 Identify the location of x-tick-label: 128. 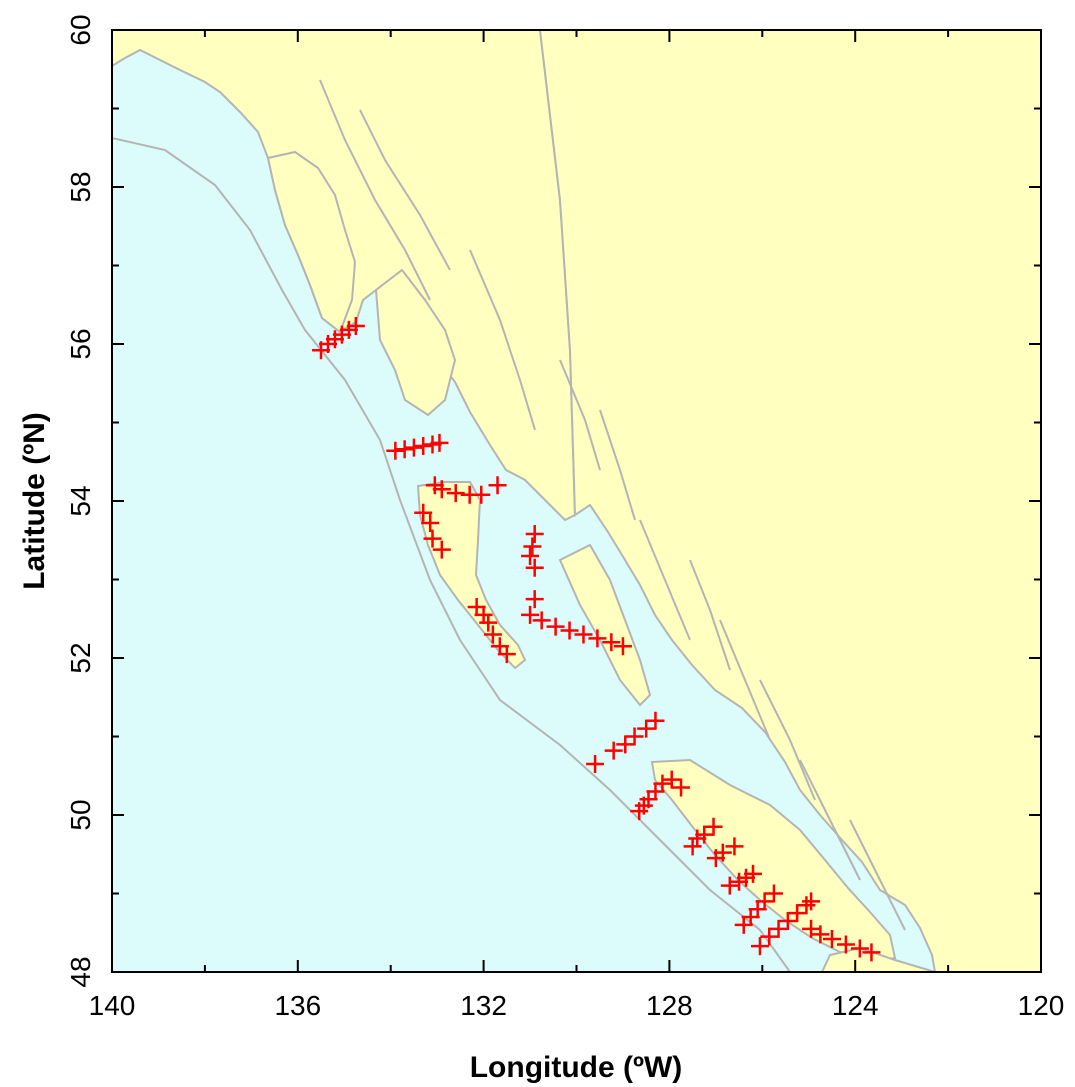
(669, 1005).